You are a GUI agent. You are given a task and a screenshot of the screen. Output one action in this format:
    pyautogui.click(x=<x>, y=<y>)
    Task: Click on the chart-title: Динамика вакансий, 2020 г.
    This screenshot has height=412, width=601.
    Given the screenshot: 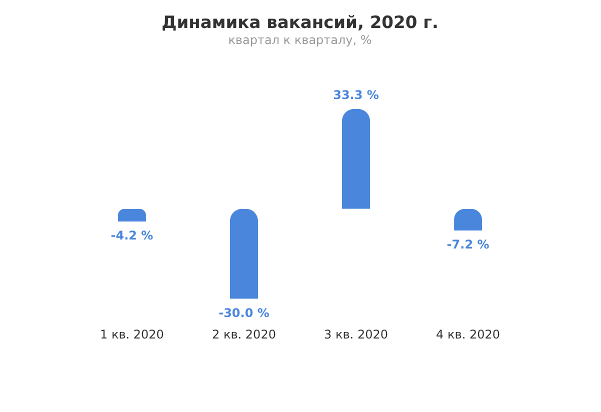 What is the action you would take?
    pyautogui.click(x=300, y=23)
    